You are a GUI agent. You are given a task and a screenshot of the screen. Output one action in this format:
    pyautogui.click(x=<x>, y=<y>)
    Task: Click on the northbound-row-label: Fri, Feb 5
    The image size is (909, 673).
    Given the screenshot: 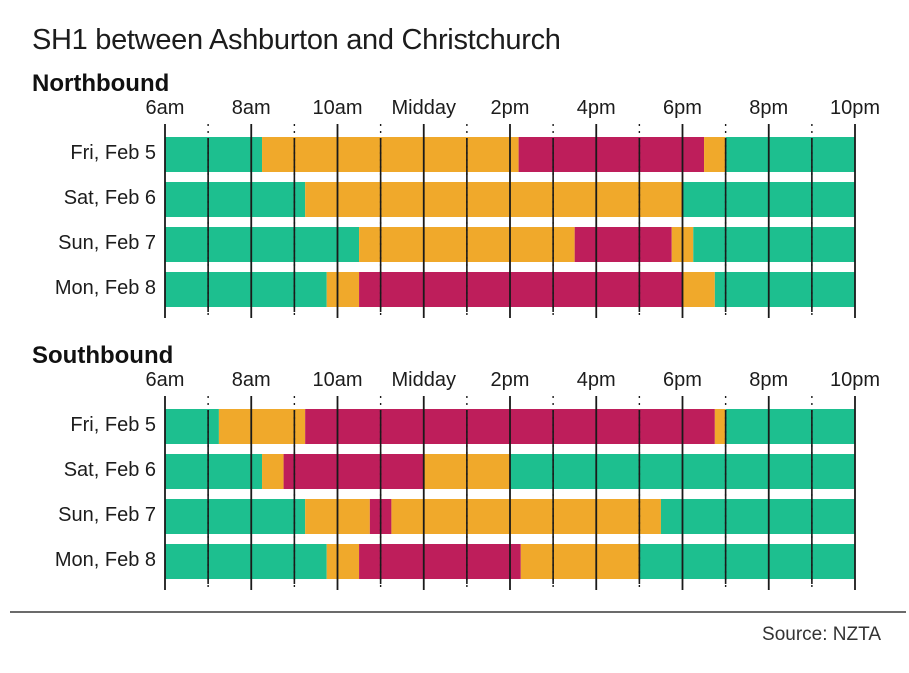 What is the action you would take?
    pyautogui.click(x=113, y=153)
    